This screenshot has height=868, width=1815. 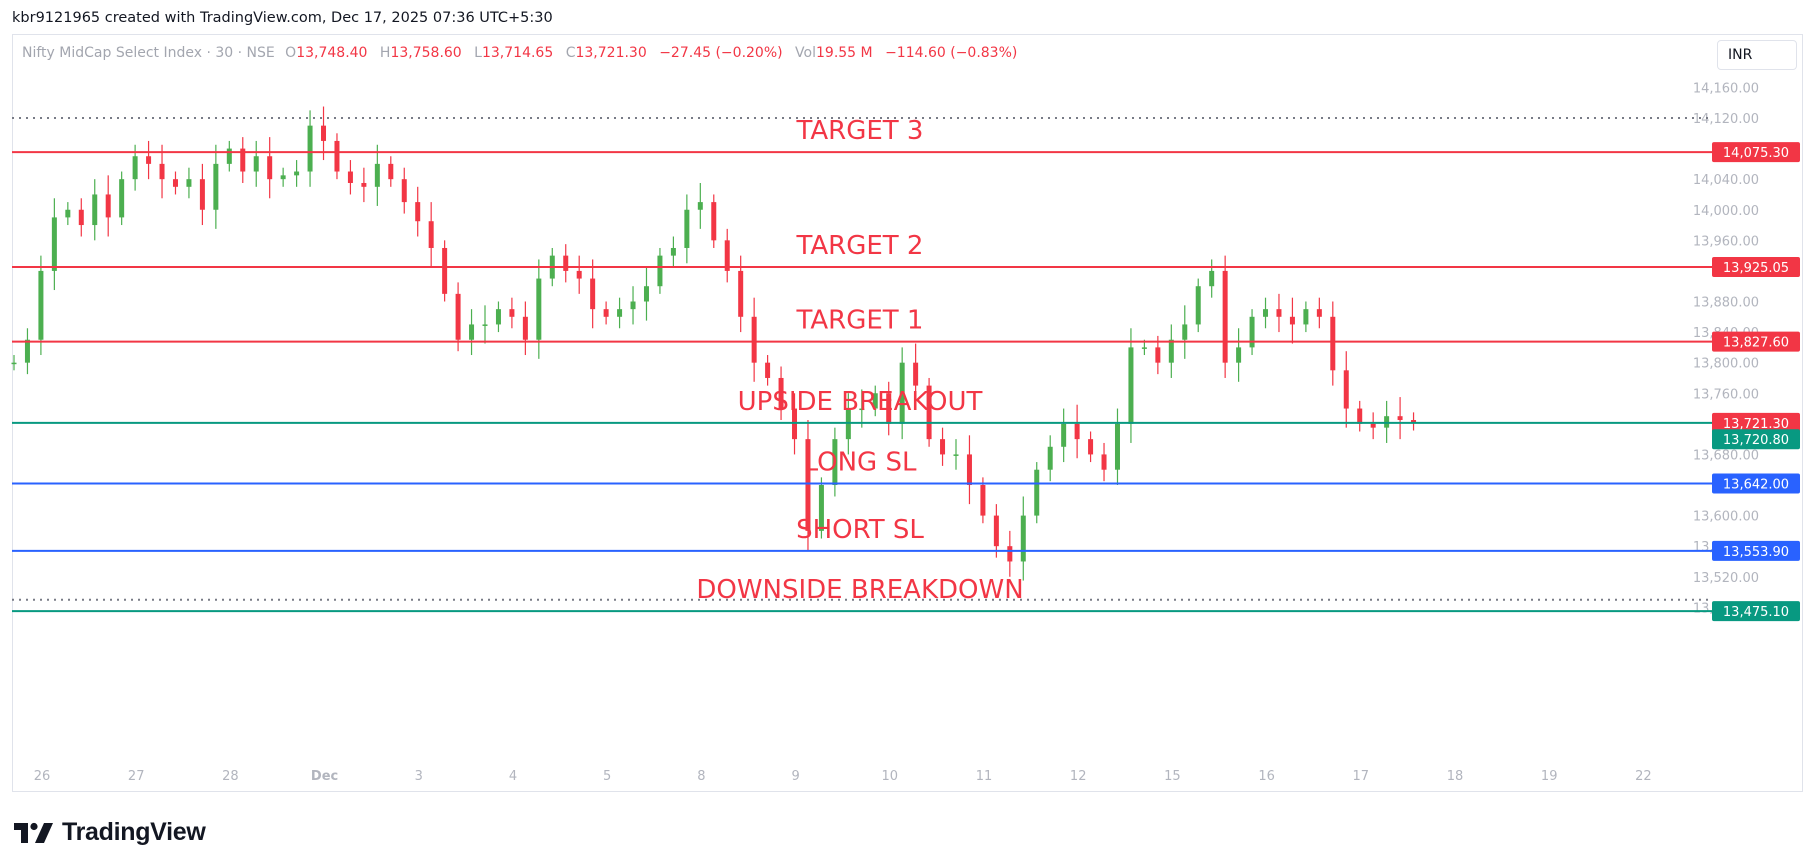 What do you see at coordinates (291, 53) in the screenshot?
I see `open-label: O` at bounding box center [291, 53].